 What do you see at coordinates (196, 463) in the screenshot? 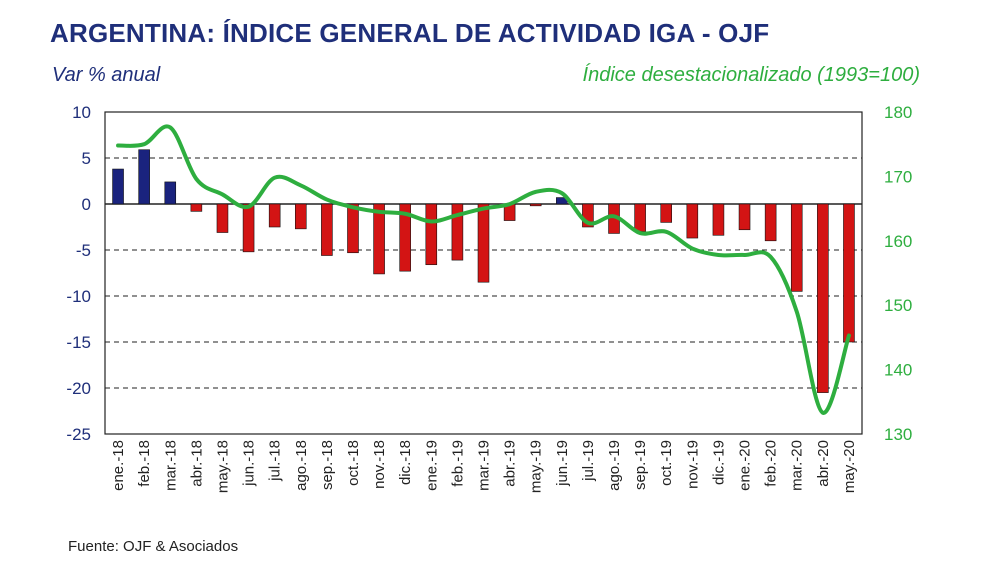
I see `x-tick-label: abr.-18` at bounding box center [196, 463].